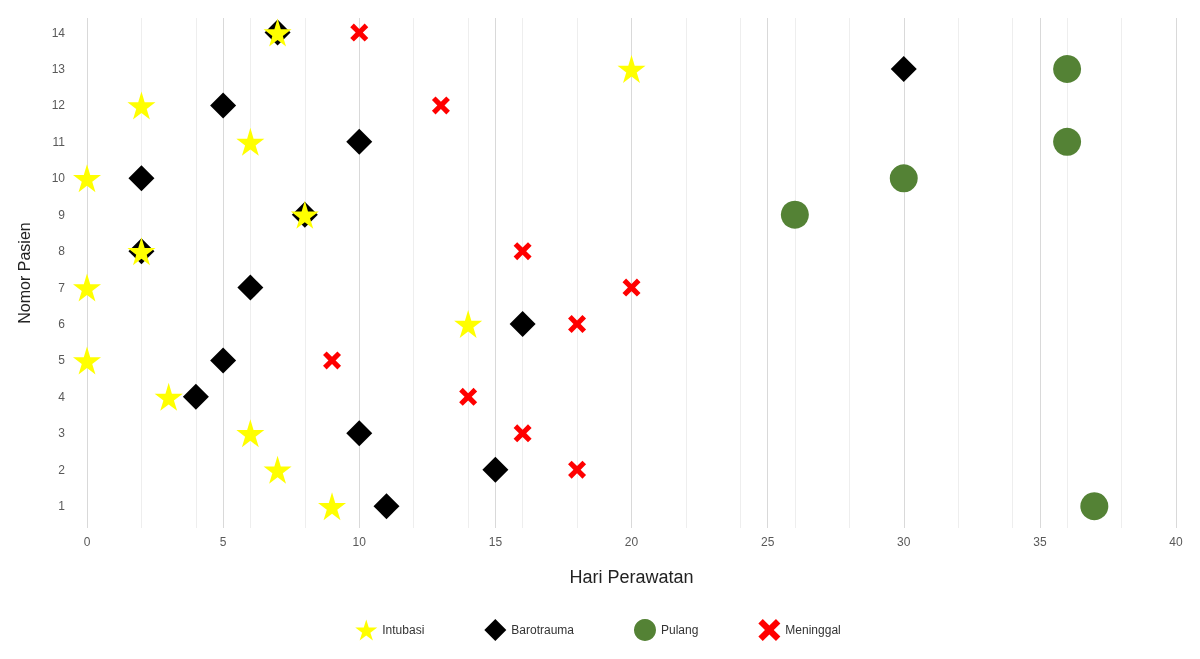 The height and width of the screenshot is (659, 1200). What do you see at coordinates (813, 630) in the screenshot?
I see `legend-label: Meninggal` at bounding box center [813, 630].